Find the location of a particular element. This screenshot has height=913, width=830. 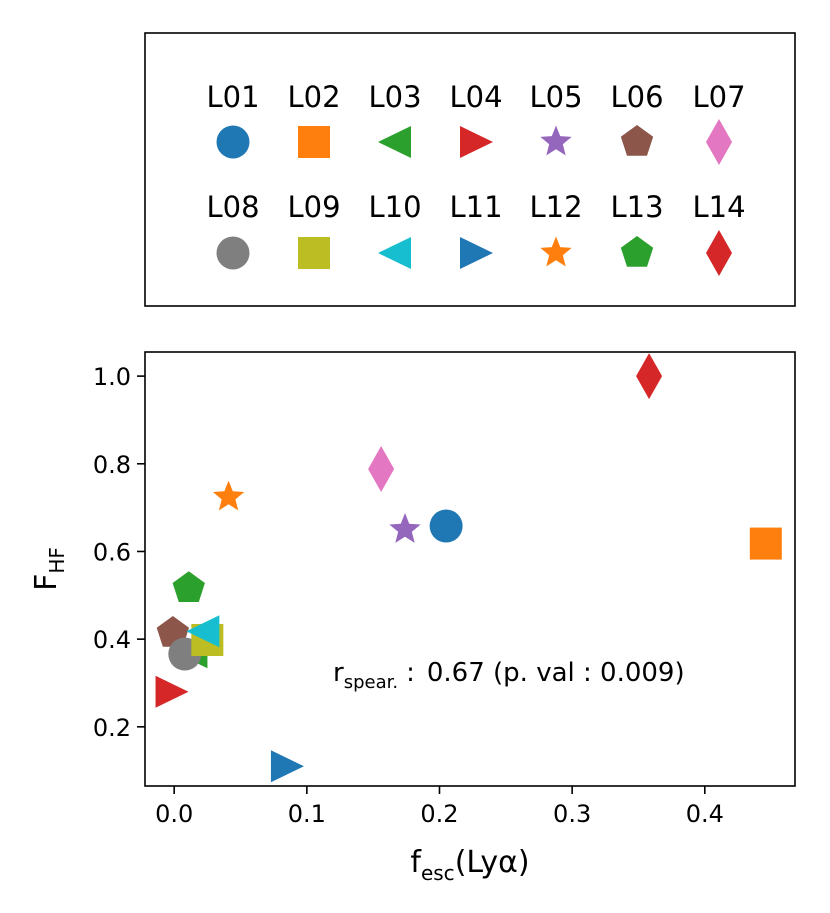

point-l14 is located at coordinates (649, 376).